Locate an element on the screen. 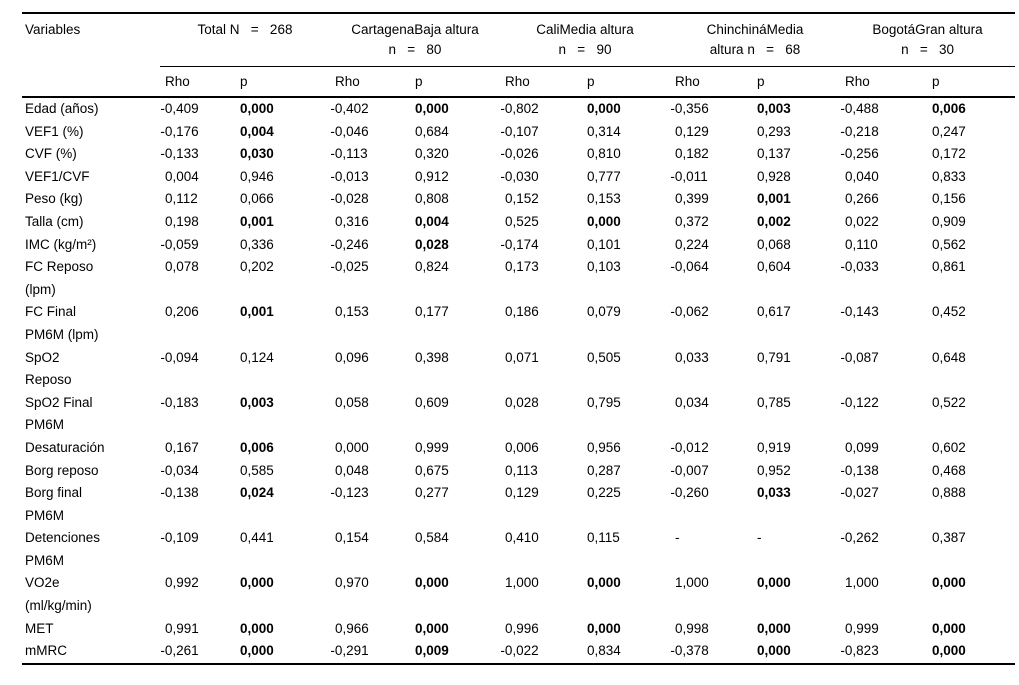  row-label-line: VEF1 (%) is located at coordinates (54, 131).